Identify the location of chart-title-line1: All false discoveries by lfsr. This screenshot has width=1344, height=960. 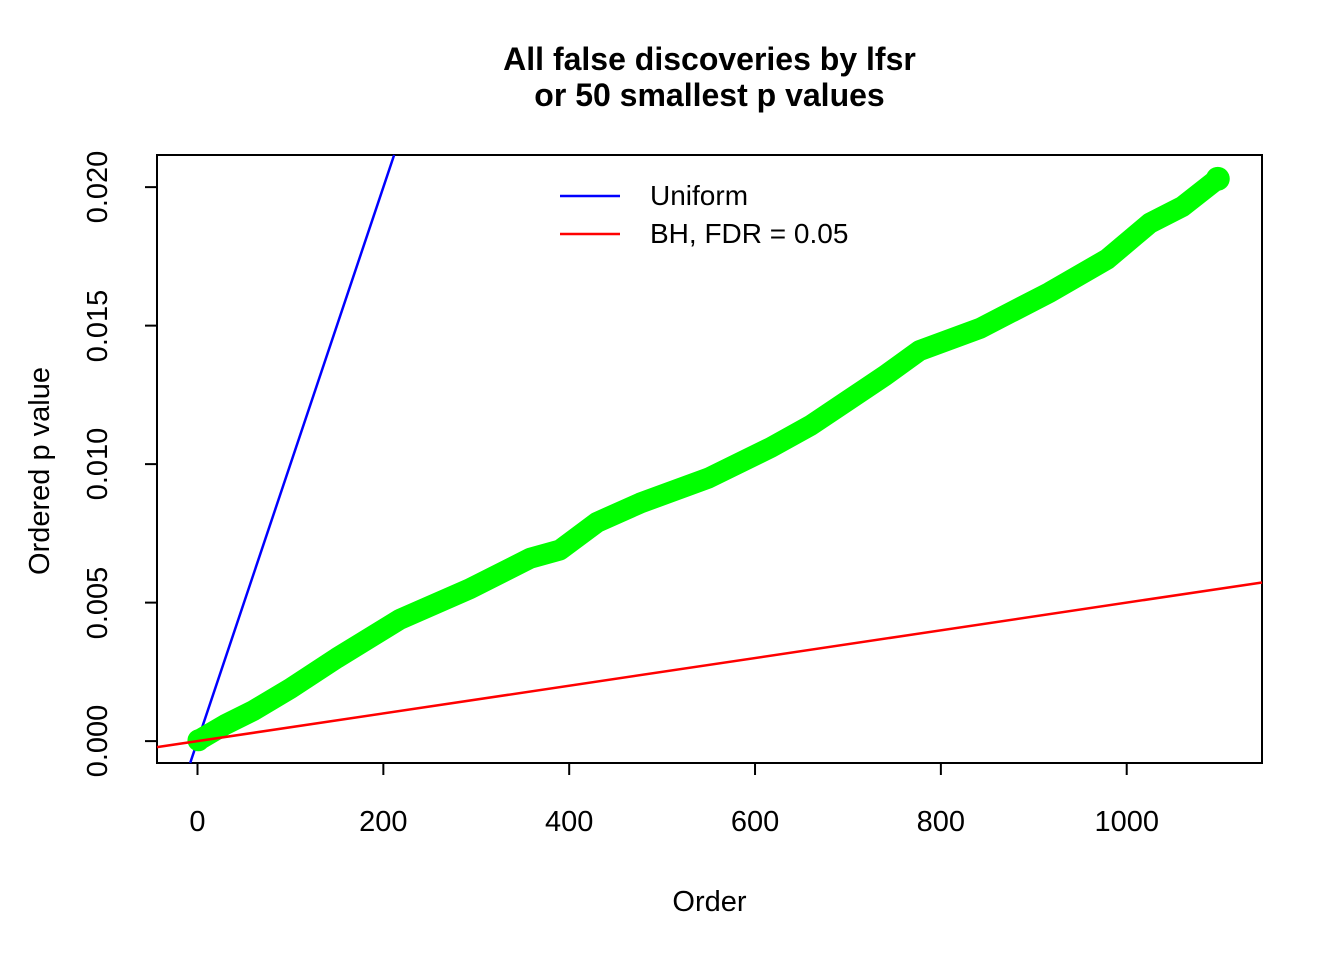
(709, 59).